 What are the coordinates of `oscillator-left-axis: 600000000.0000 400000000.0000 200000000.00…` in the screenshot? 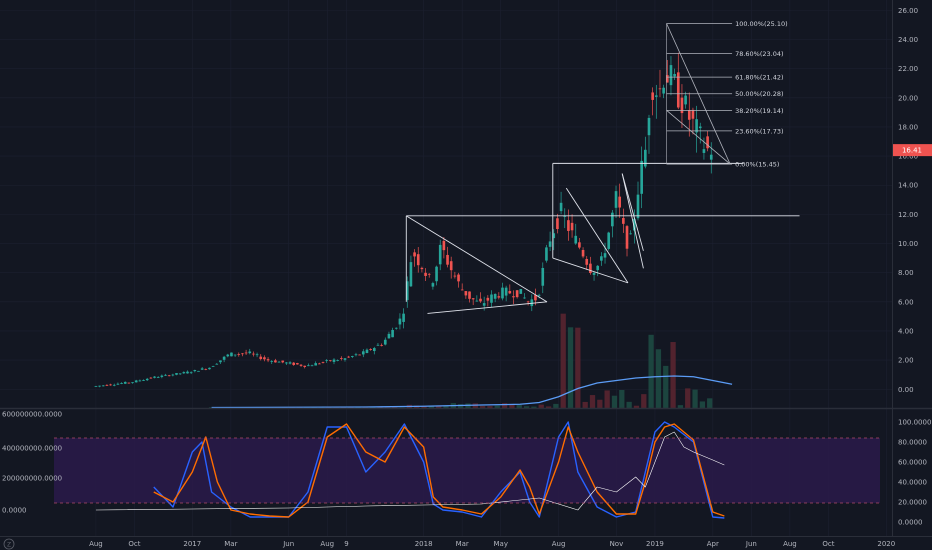 It's located at (32, 463).